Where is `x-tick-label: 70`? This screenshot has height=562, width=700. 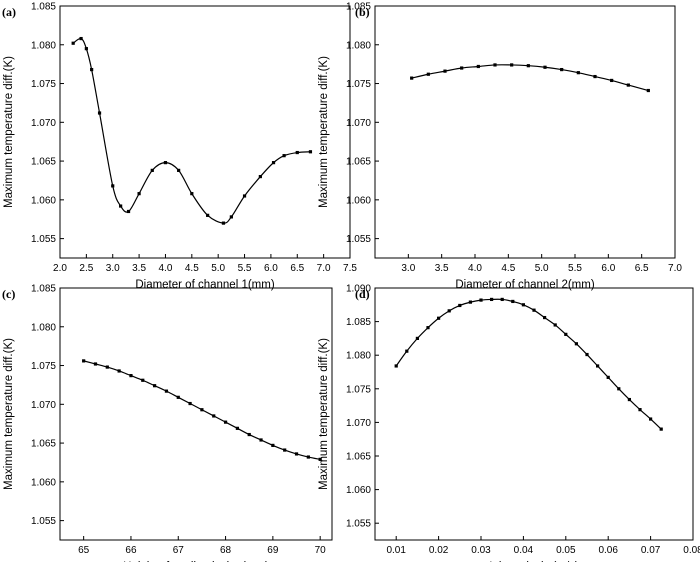 x-tick-label: 70 is located at coordinates (321, 550).